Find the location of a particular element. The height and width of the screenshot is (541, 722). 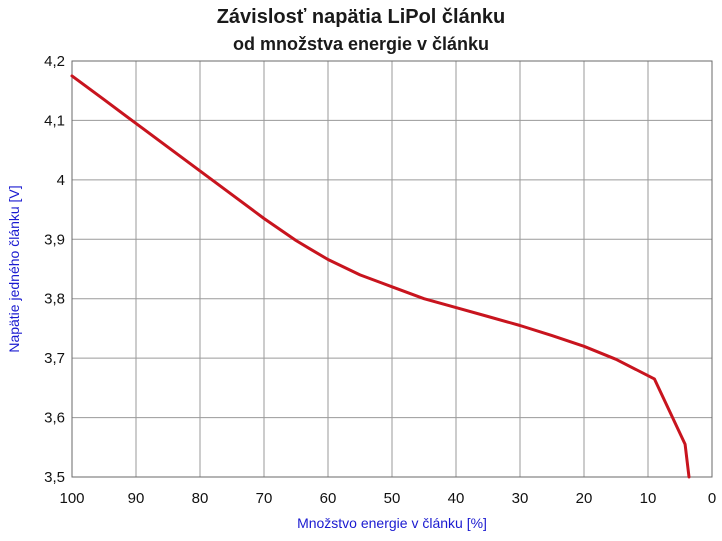

y-tick-label: 3,5 is located at coordinates (54, 477).